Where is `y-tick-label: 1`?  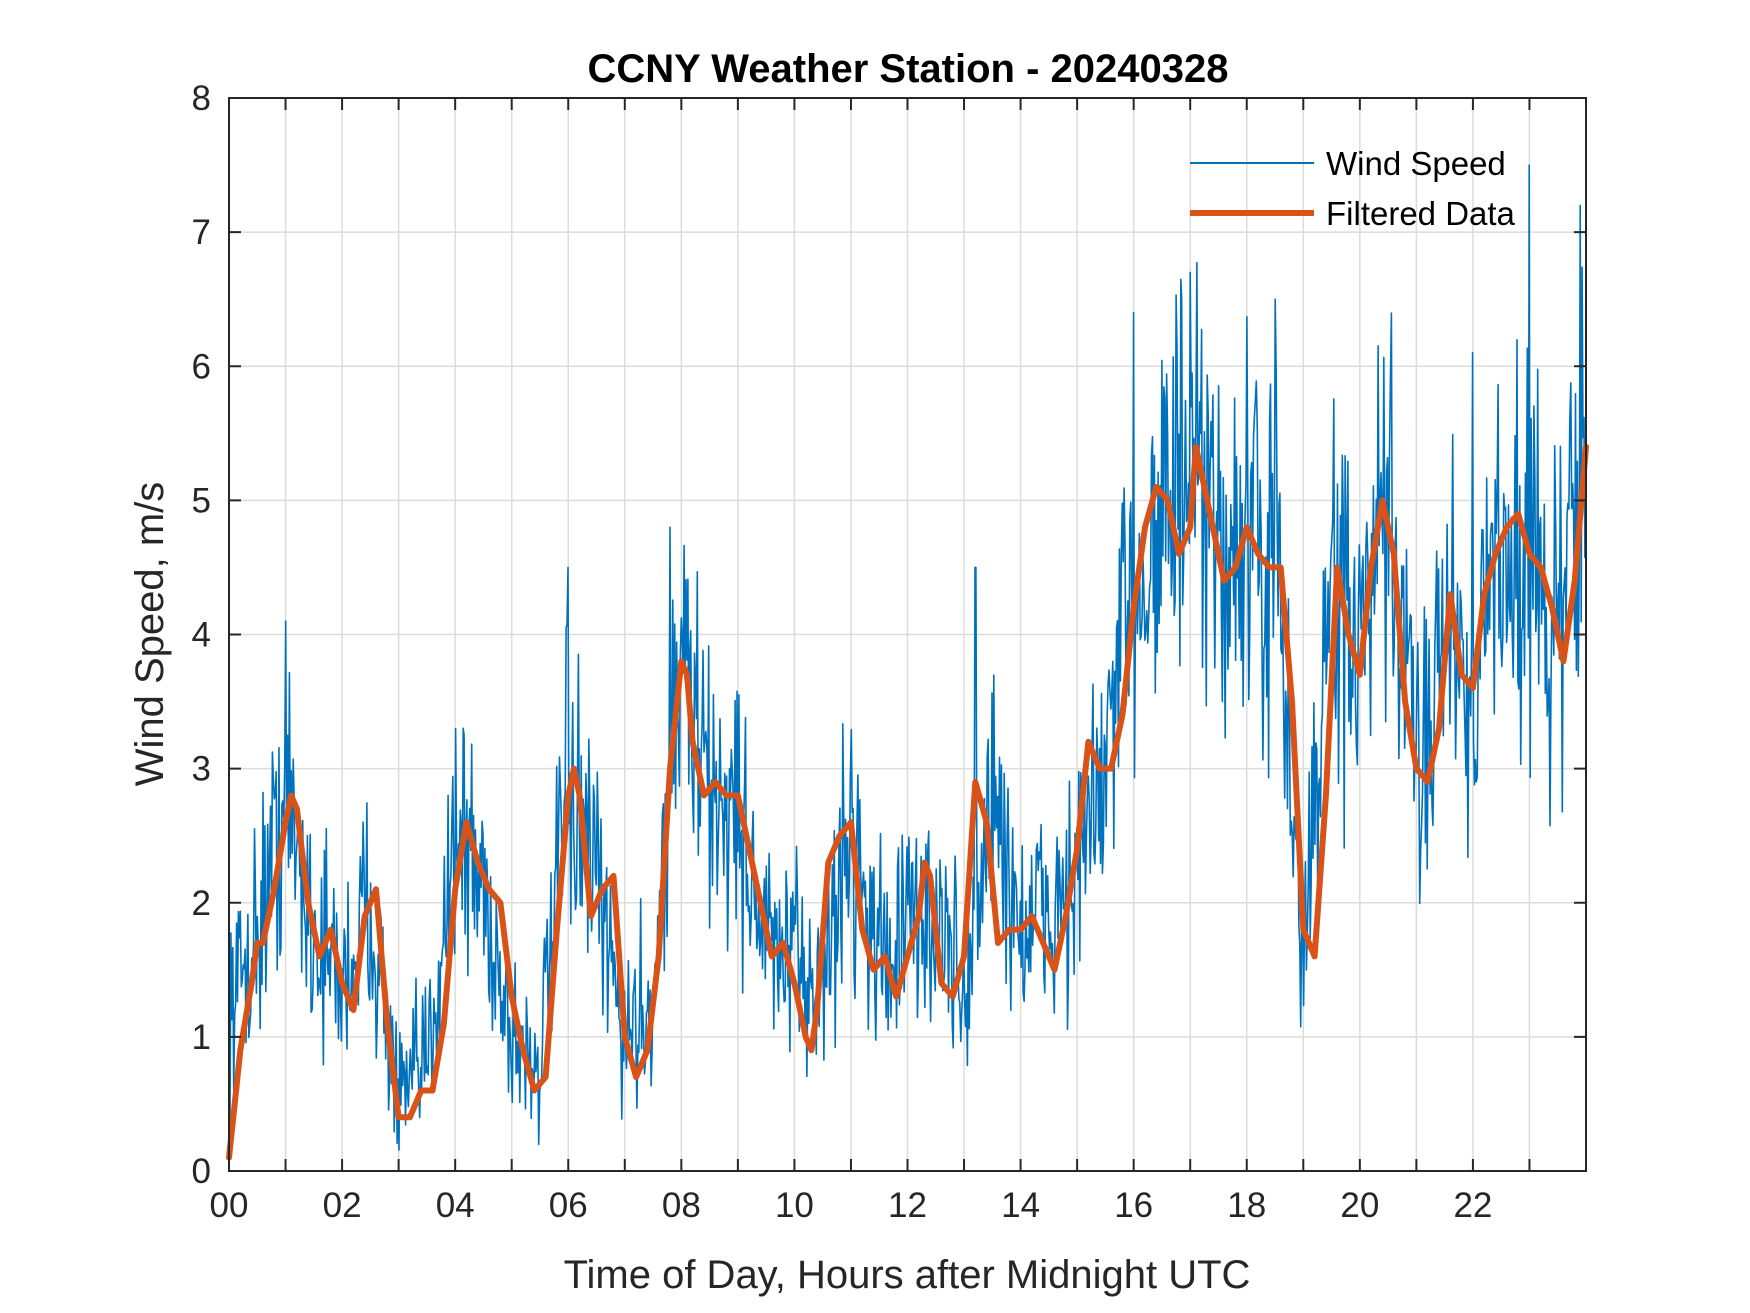
y-tick-label: 1 is located at coordinates (201, 1037).